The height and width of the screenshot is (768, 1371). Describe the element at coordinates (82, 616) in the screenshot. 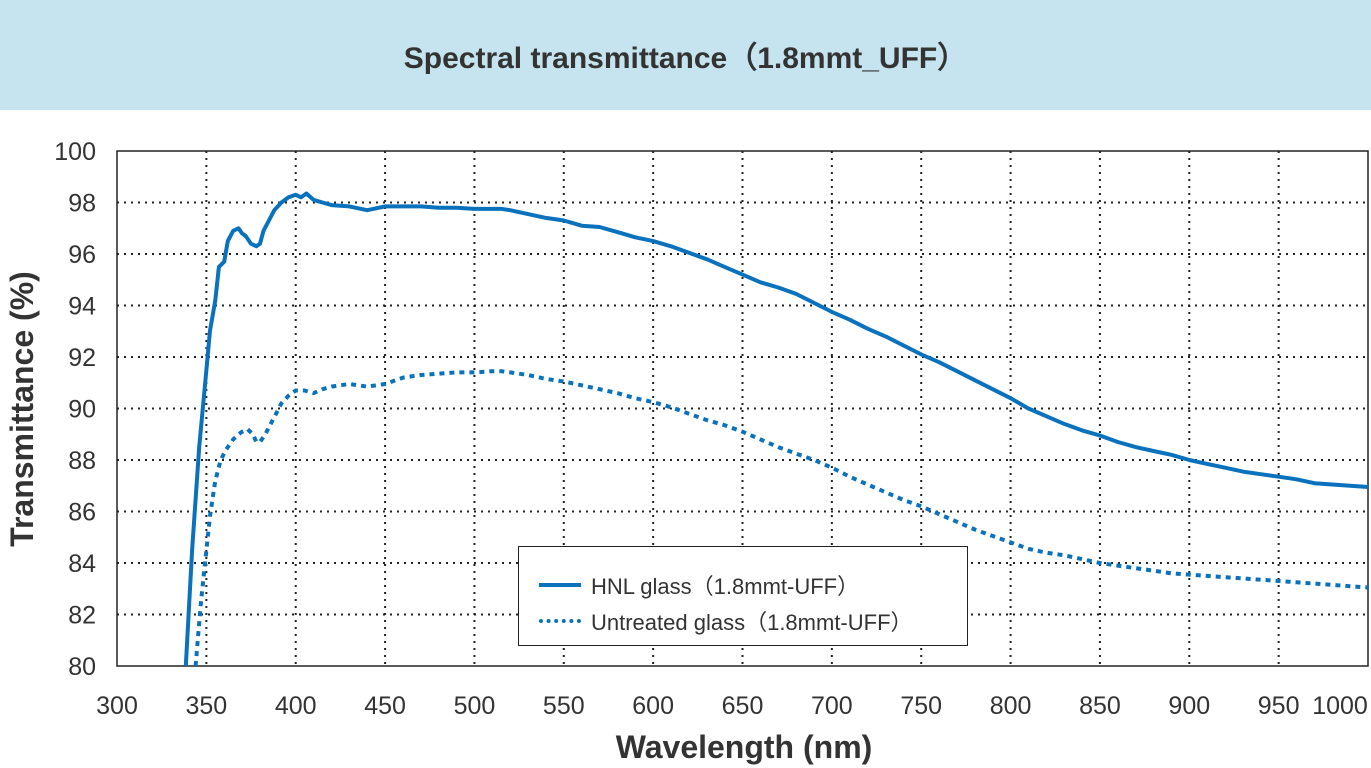

I see `y-tick-label: 82` at that location.